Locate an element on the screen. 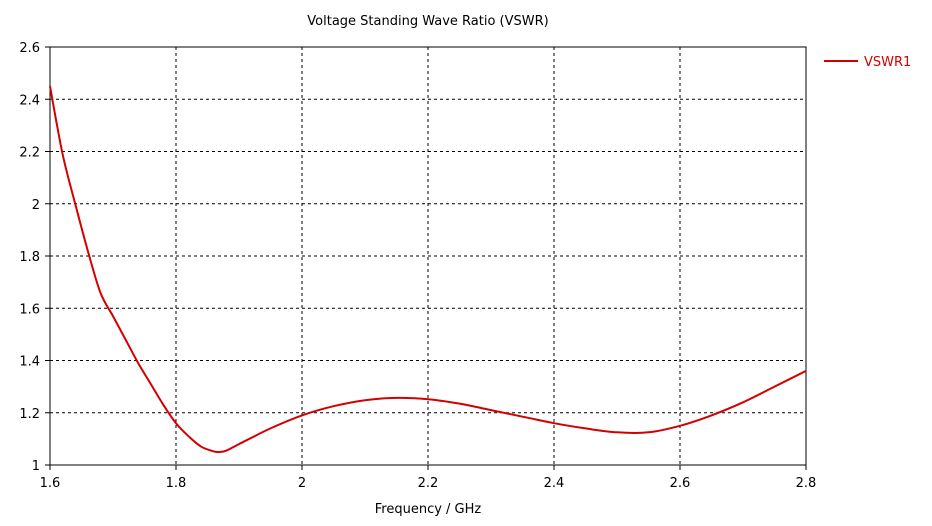  y-tick-label: 1.4 is located at coordinates (29, 362).